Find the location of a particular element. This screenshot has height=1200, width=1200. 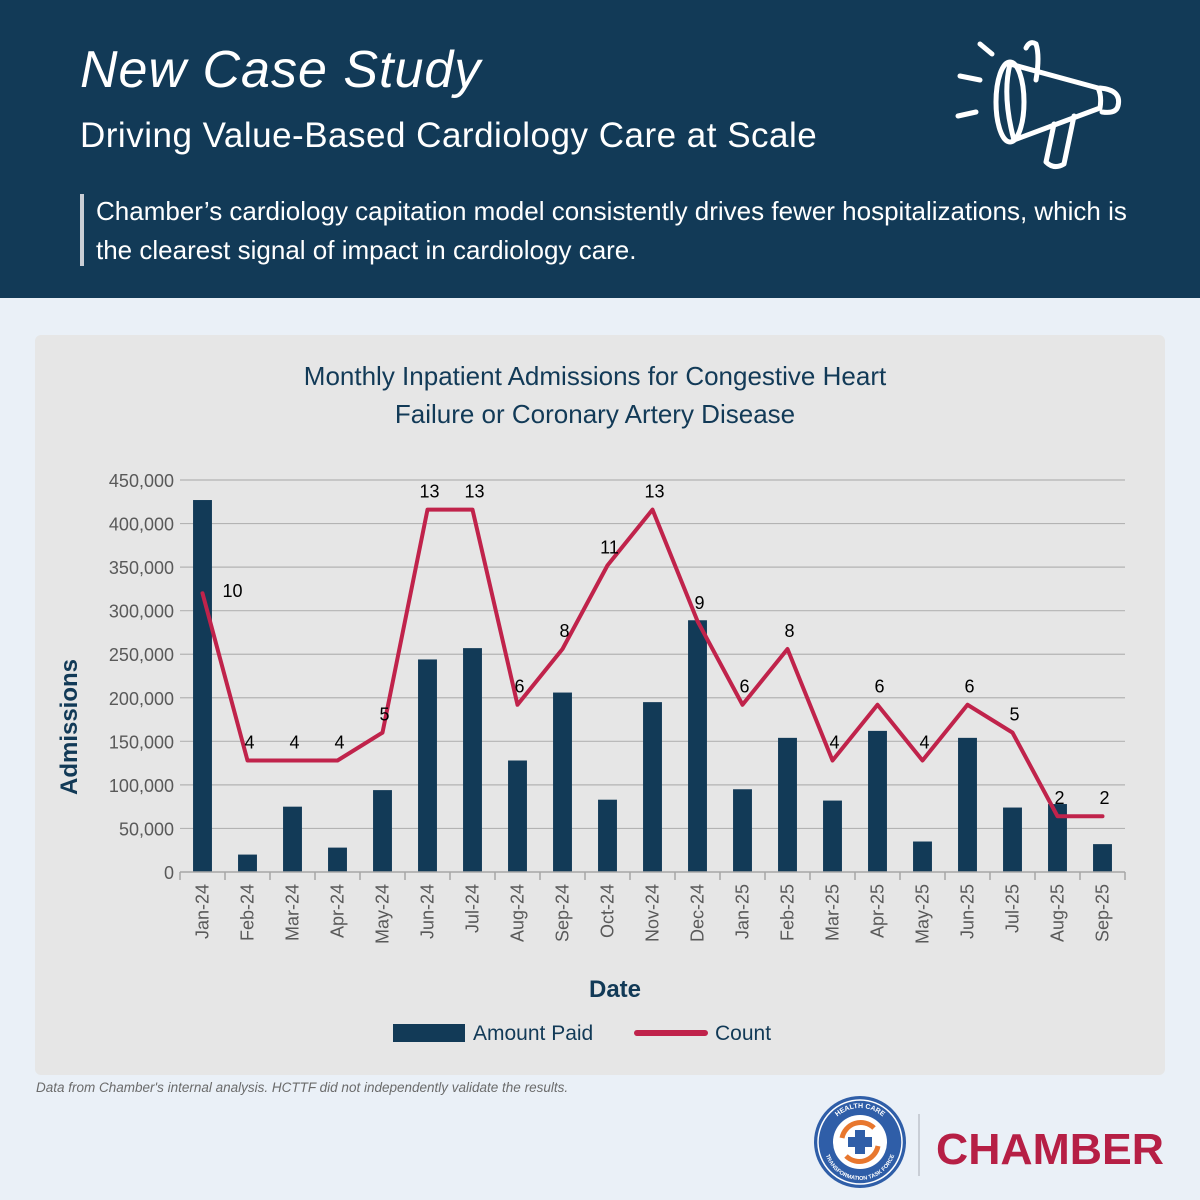

chamber-wordmark: CHAMBER is located at coordinates (1050, 1149).